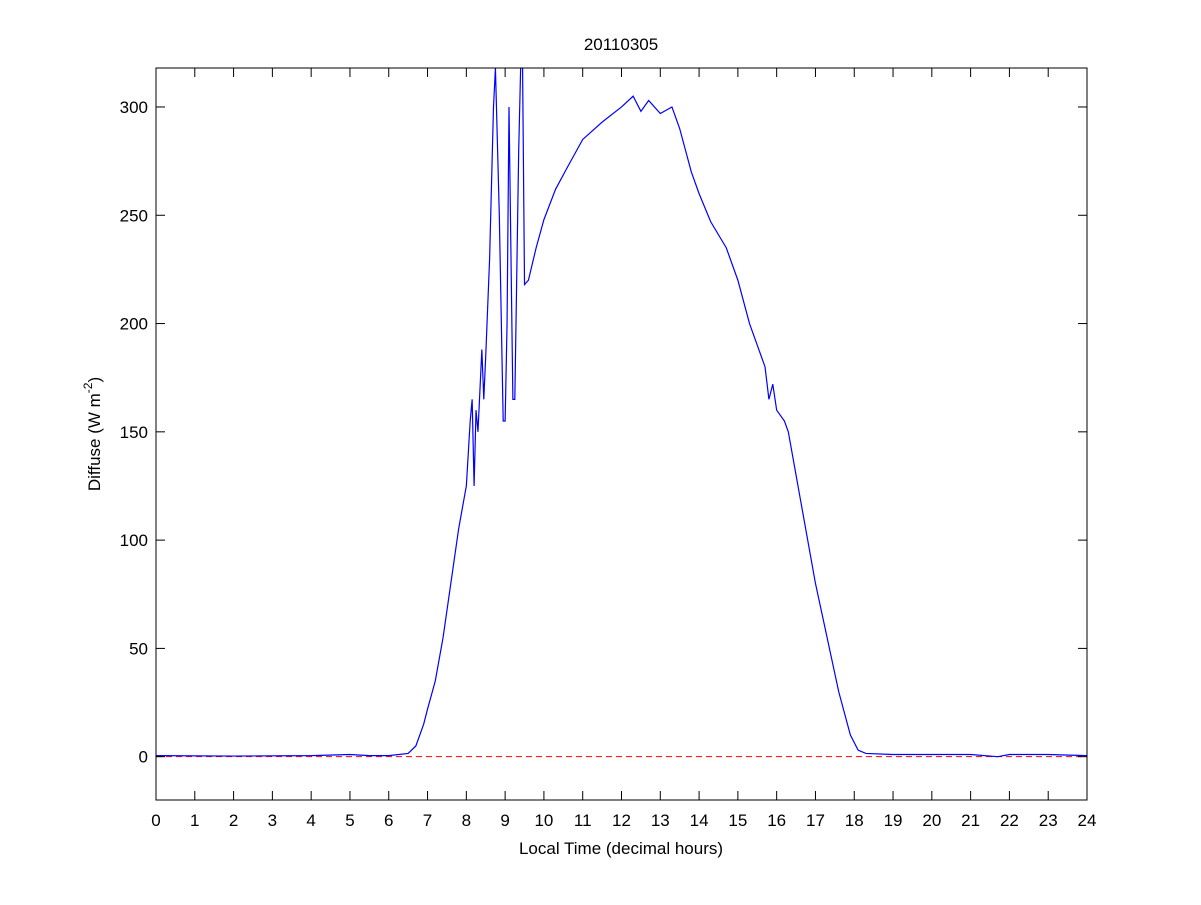 This screenshot has height=905, width=1201. What do you see at coordinates (621, 848) in the screenshot?
I see `x-axis-label: Local Time (decimal hours)` at bounding box center [621, 848].